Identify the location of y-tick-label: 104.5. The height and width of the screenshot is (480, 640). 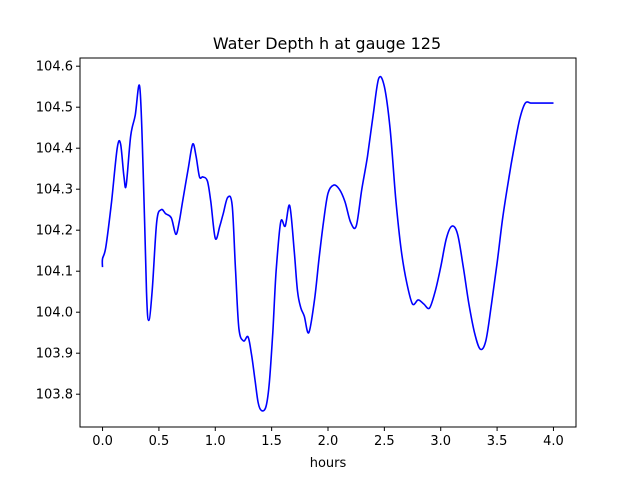
(54, 108).